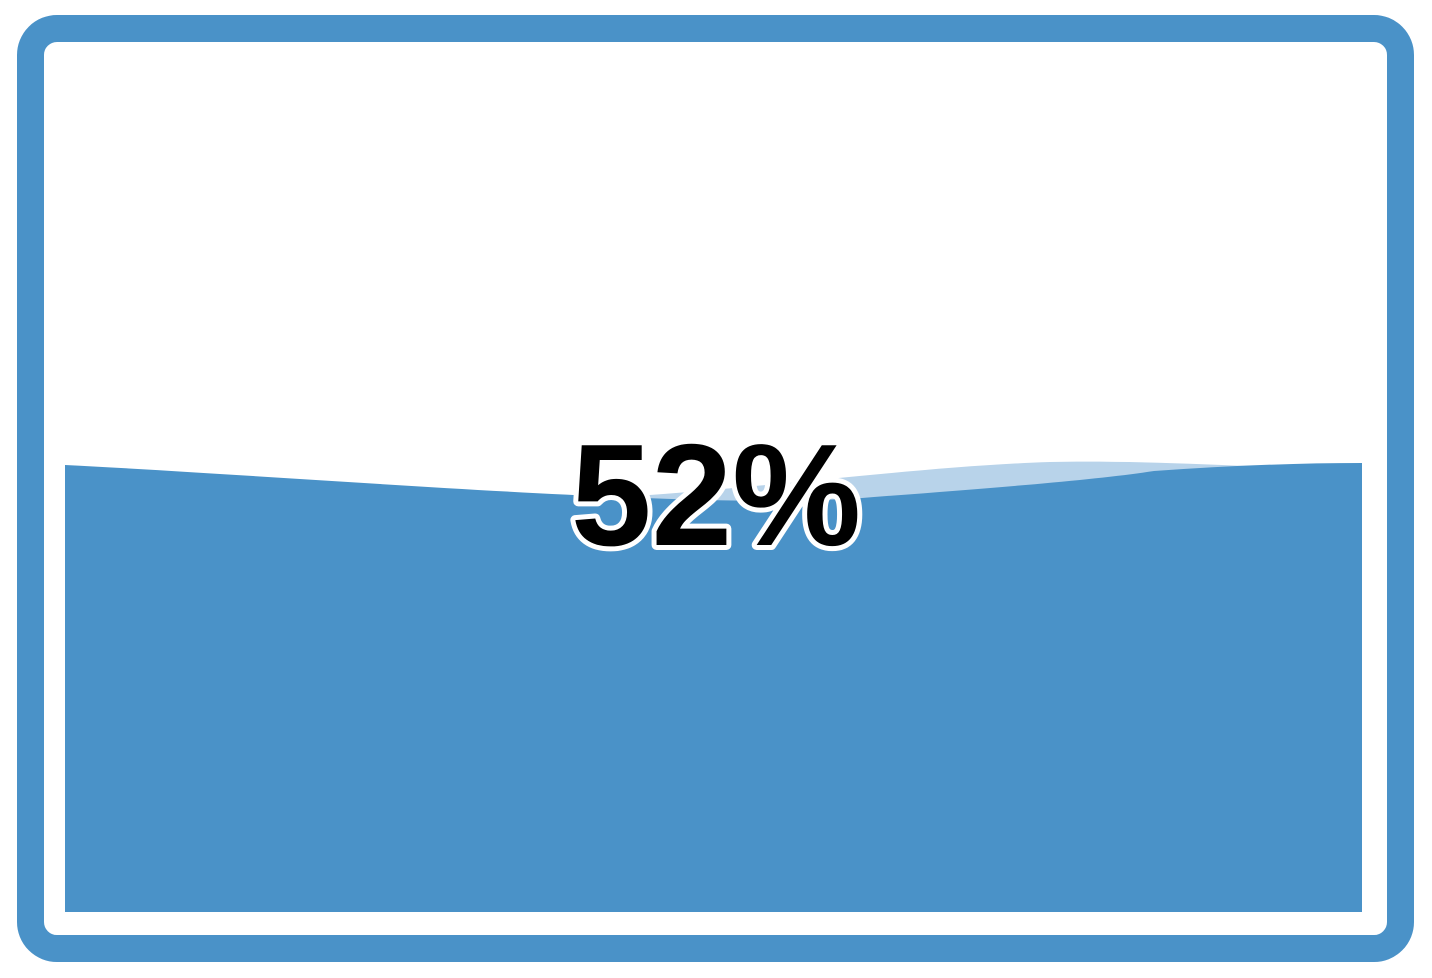  Describe the element at coordinates (716, 495) in the screenshot. I see `gauge-value-label: 52%` at that location.